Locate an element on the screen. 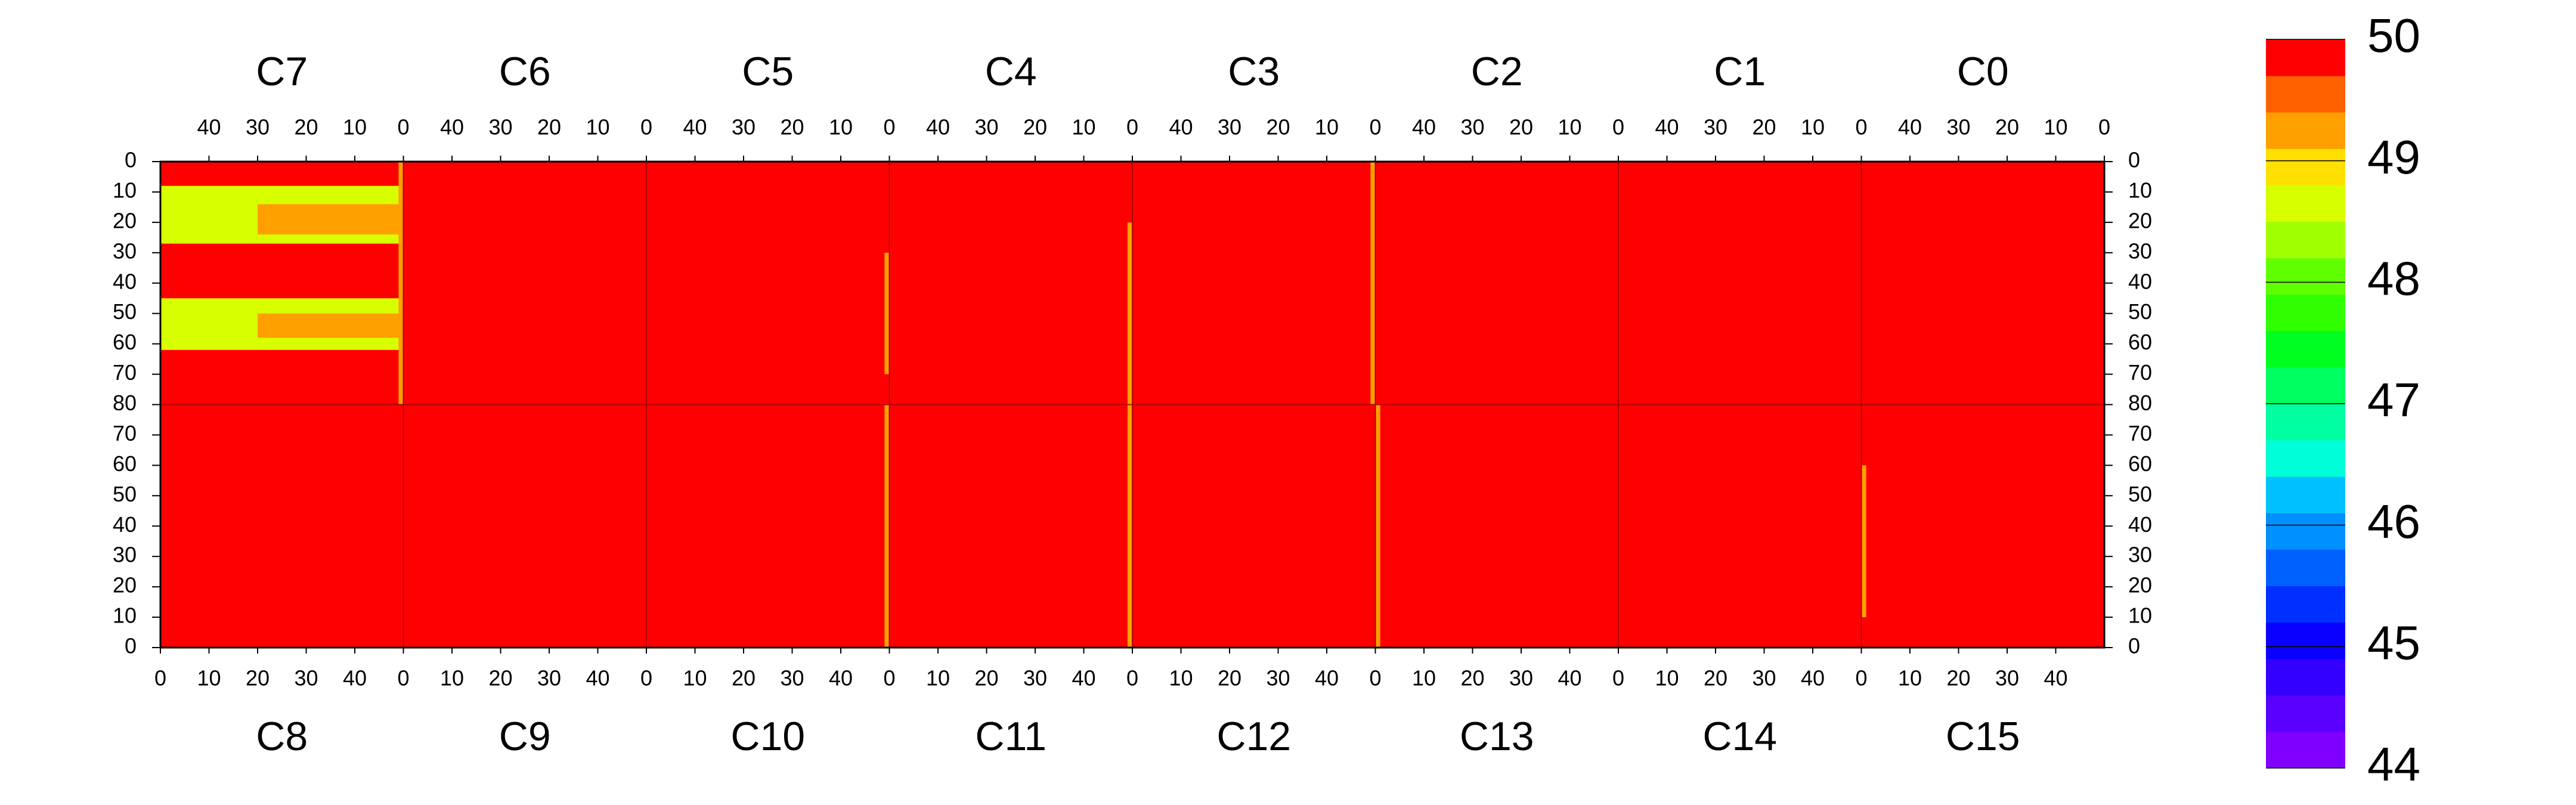  panel-title: C4 is located at coordinates (1011, 71).